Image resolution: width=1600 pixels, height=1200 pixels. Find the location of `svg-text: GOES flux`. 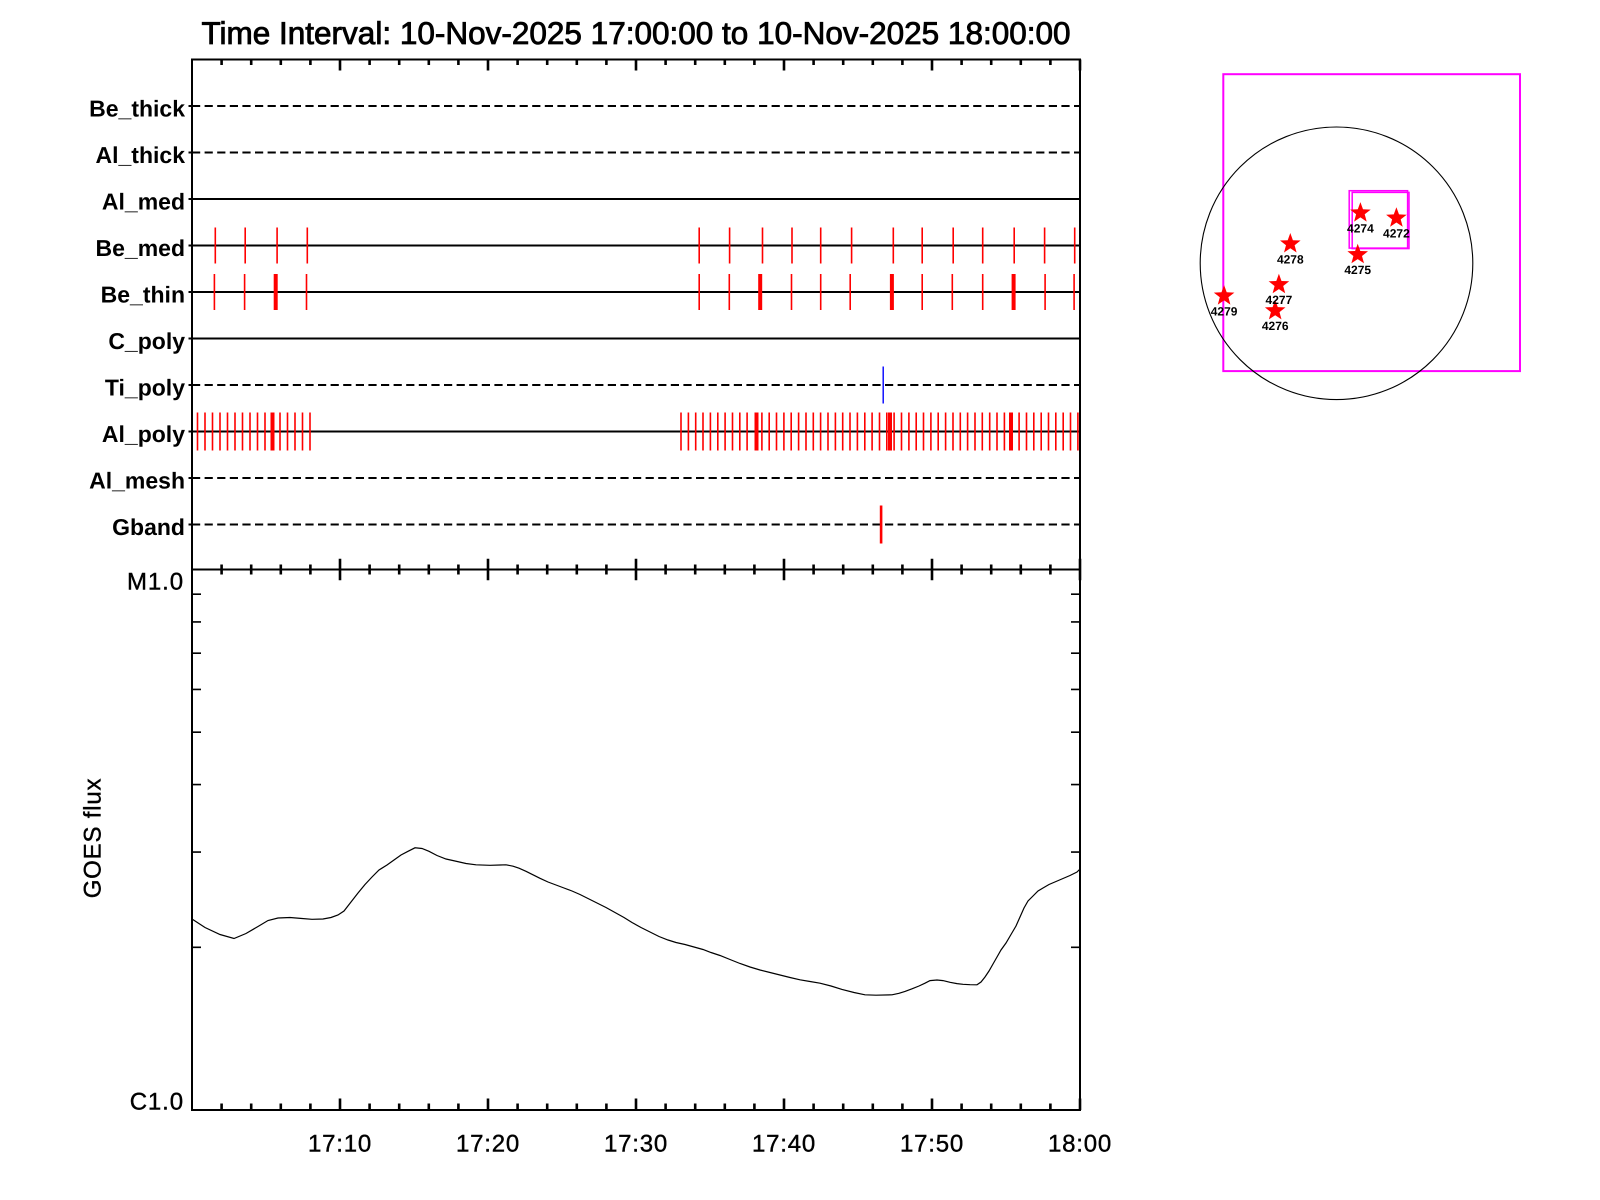

svg-text: GOES flux is located at coordinates (93, 838).